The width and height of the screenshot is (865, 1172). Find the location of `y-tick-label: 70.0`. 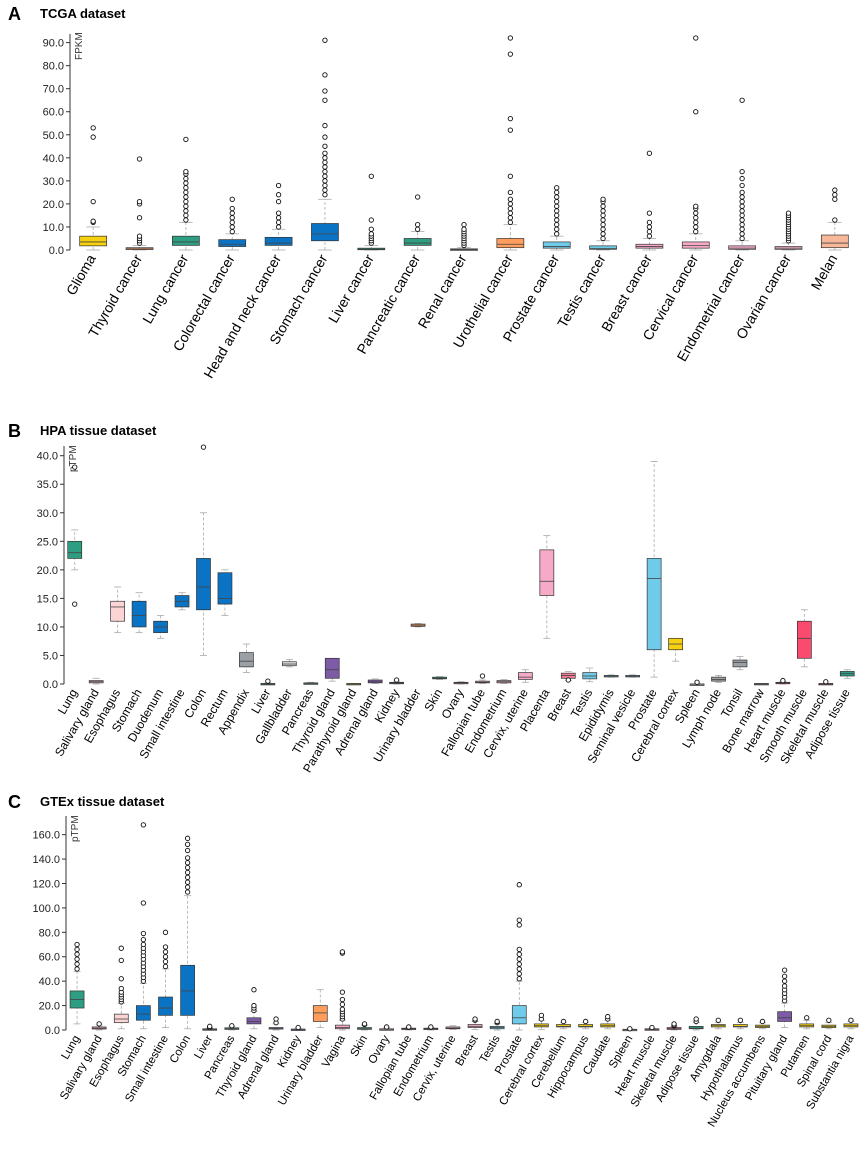

y-tick-label: 70.0 is located at coordinates (53, 90).